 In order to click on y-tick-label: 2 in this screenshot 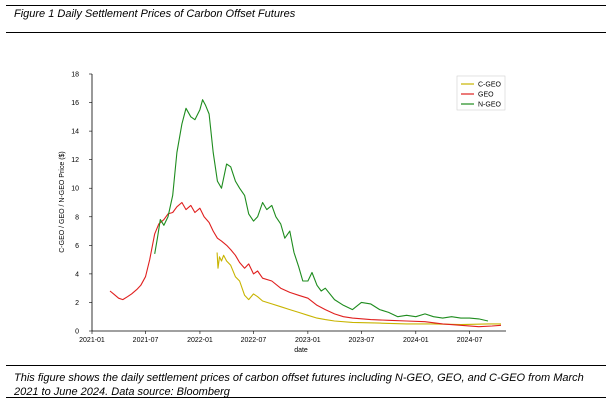, I will do `click(77, 303)`.